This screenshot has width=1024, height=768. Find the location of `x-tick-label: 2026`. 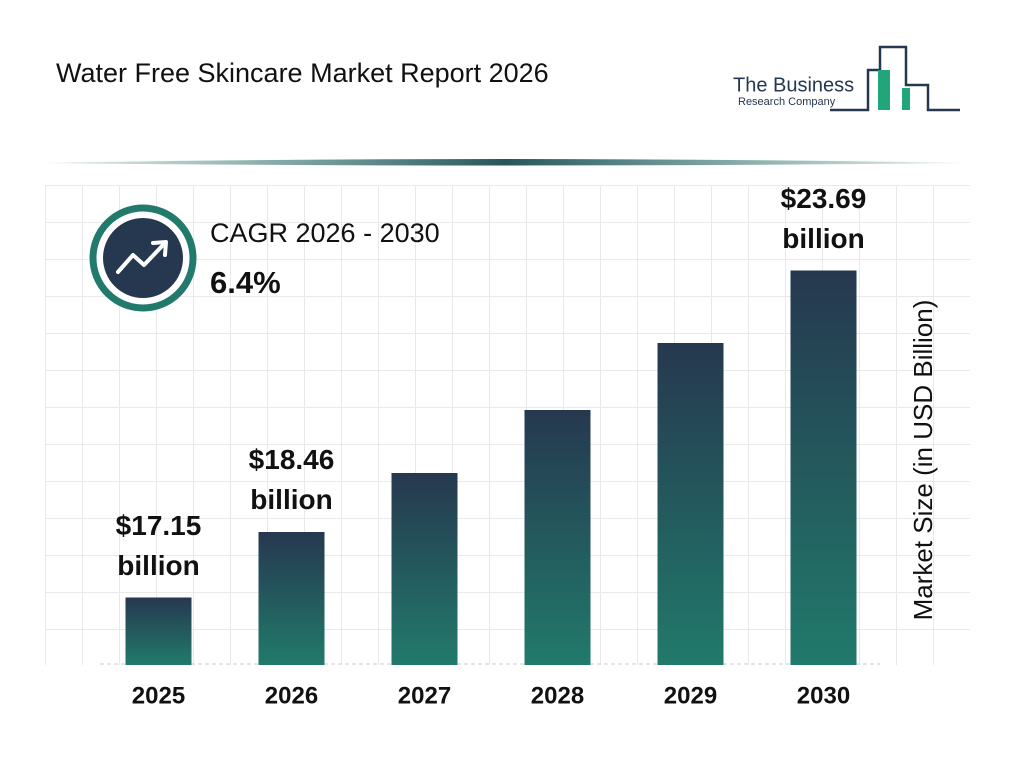

x-tick-label: 2026 is located at coordinates (291, 695).